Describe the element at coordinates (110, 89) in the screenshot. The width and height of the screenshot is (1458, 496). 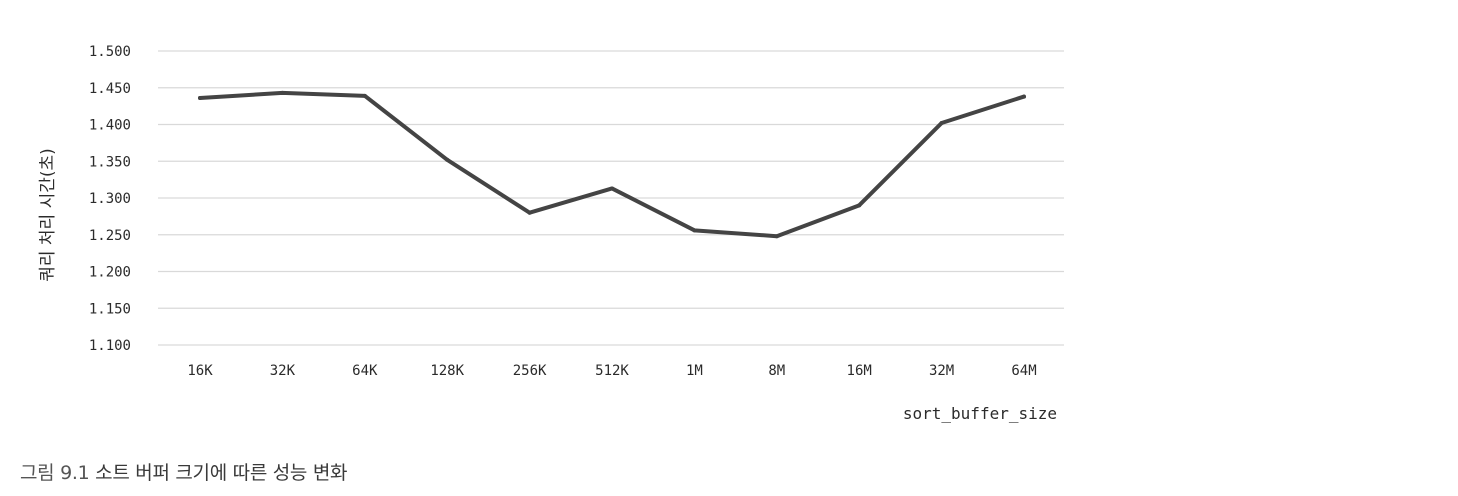
I see `y-tick-label: 1.450` at that location.